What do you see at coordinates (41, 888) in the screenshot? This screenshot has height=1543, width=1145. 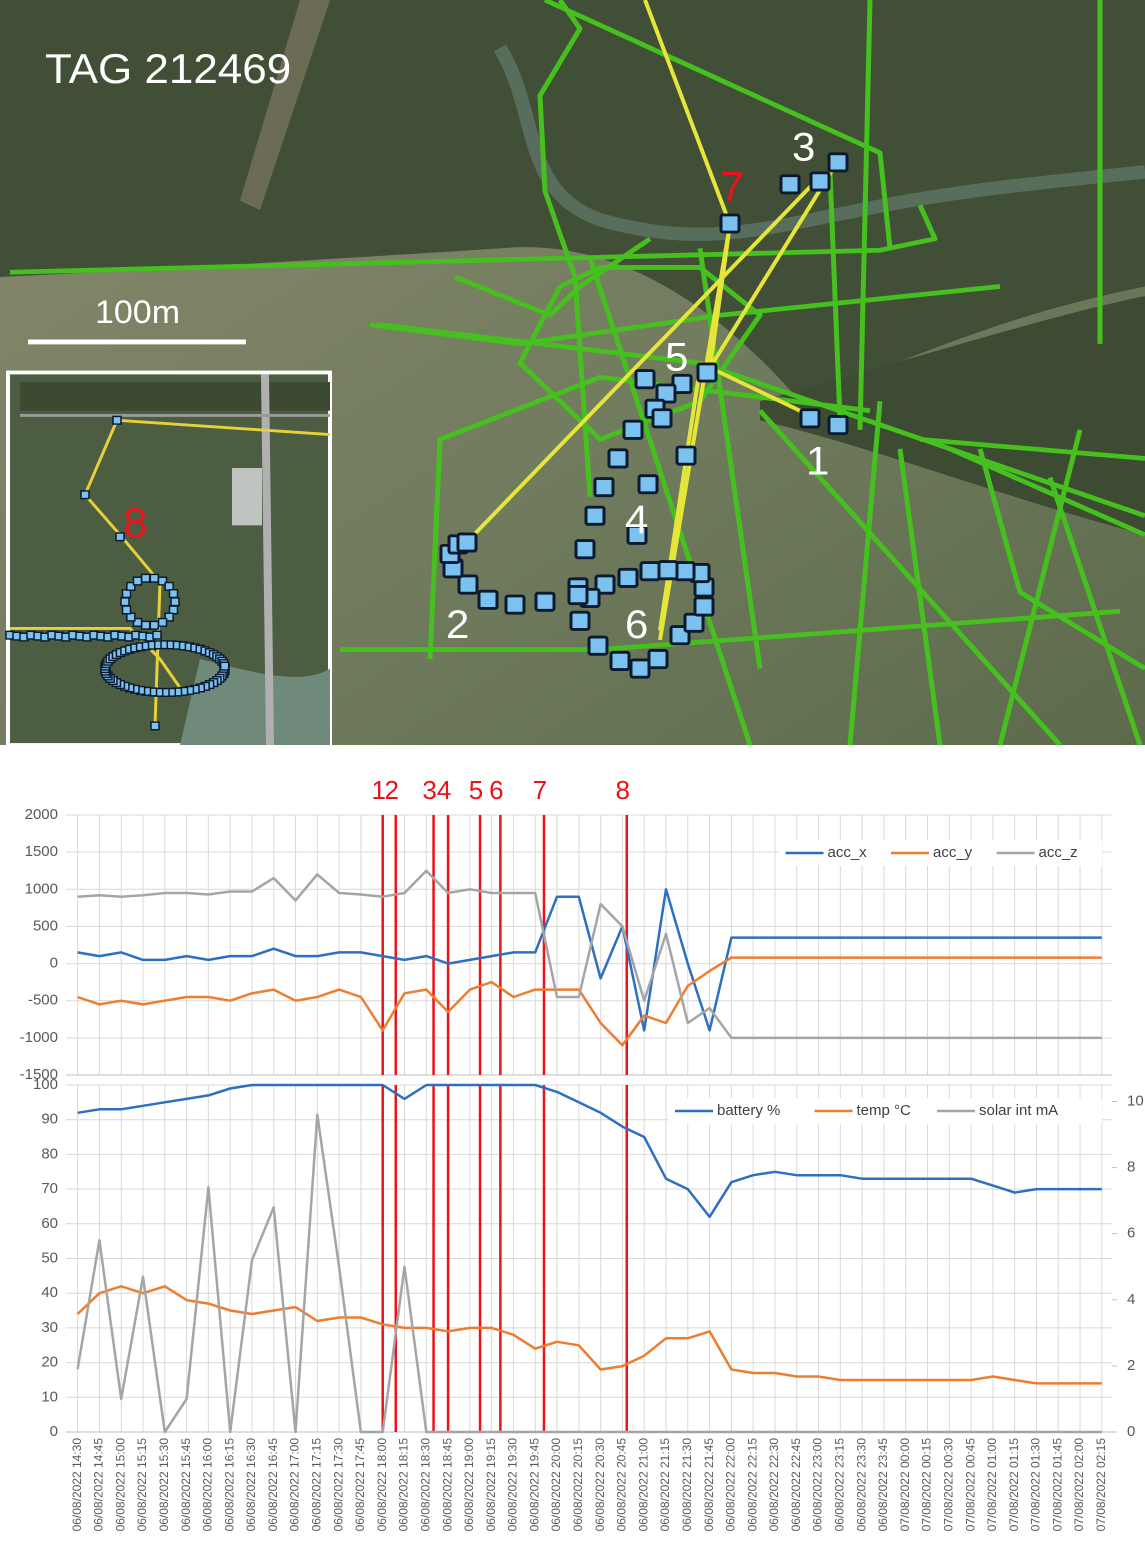 I see `y-tick-label: 1000` at bounding box center [41, 888].